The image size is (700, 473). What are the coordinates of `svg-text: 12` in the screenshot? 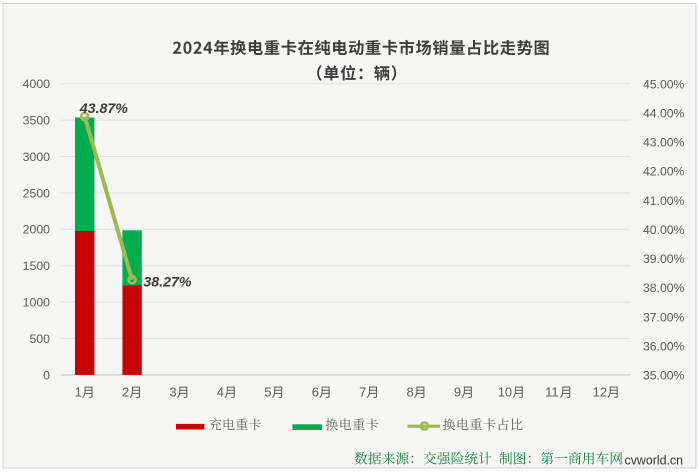 It's located at (600, 392).